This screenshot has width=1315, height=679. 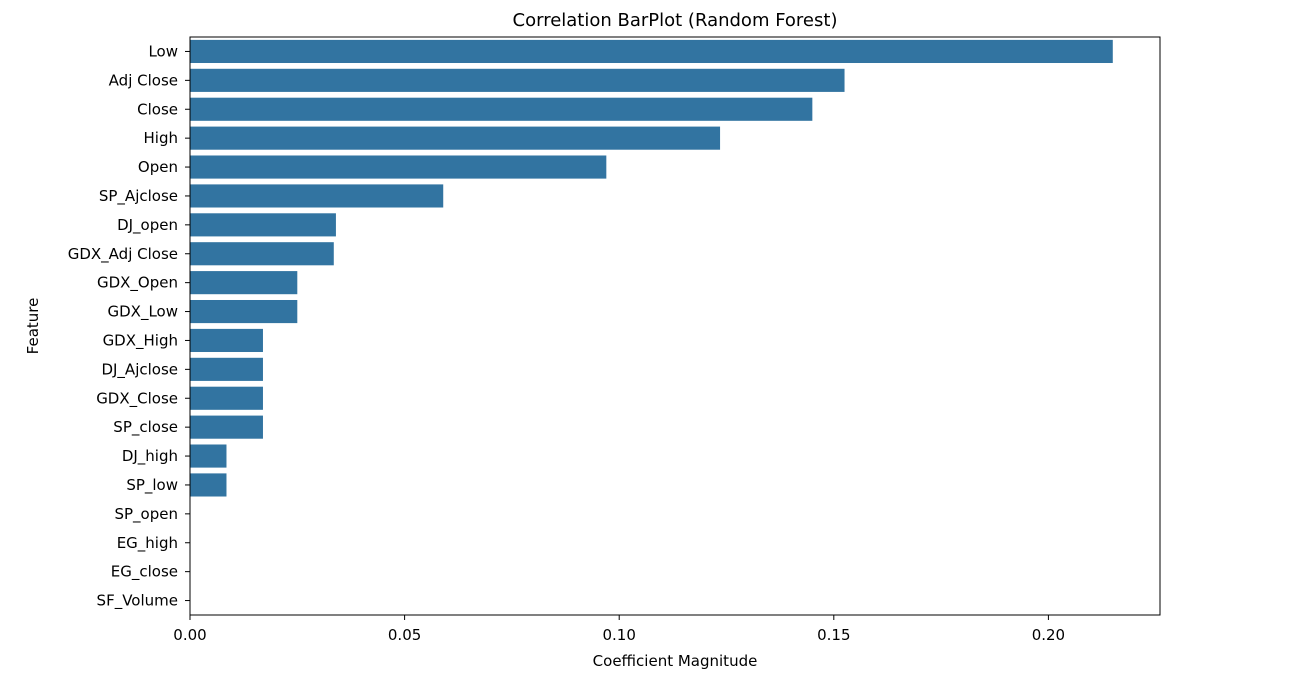 I want to click on bar-close, so click(x=501, y=109).